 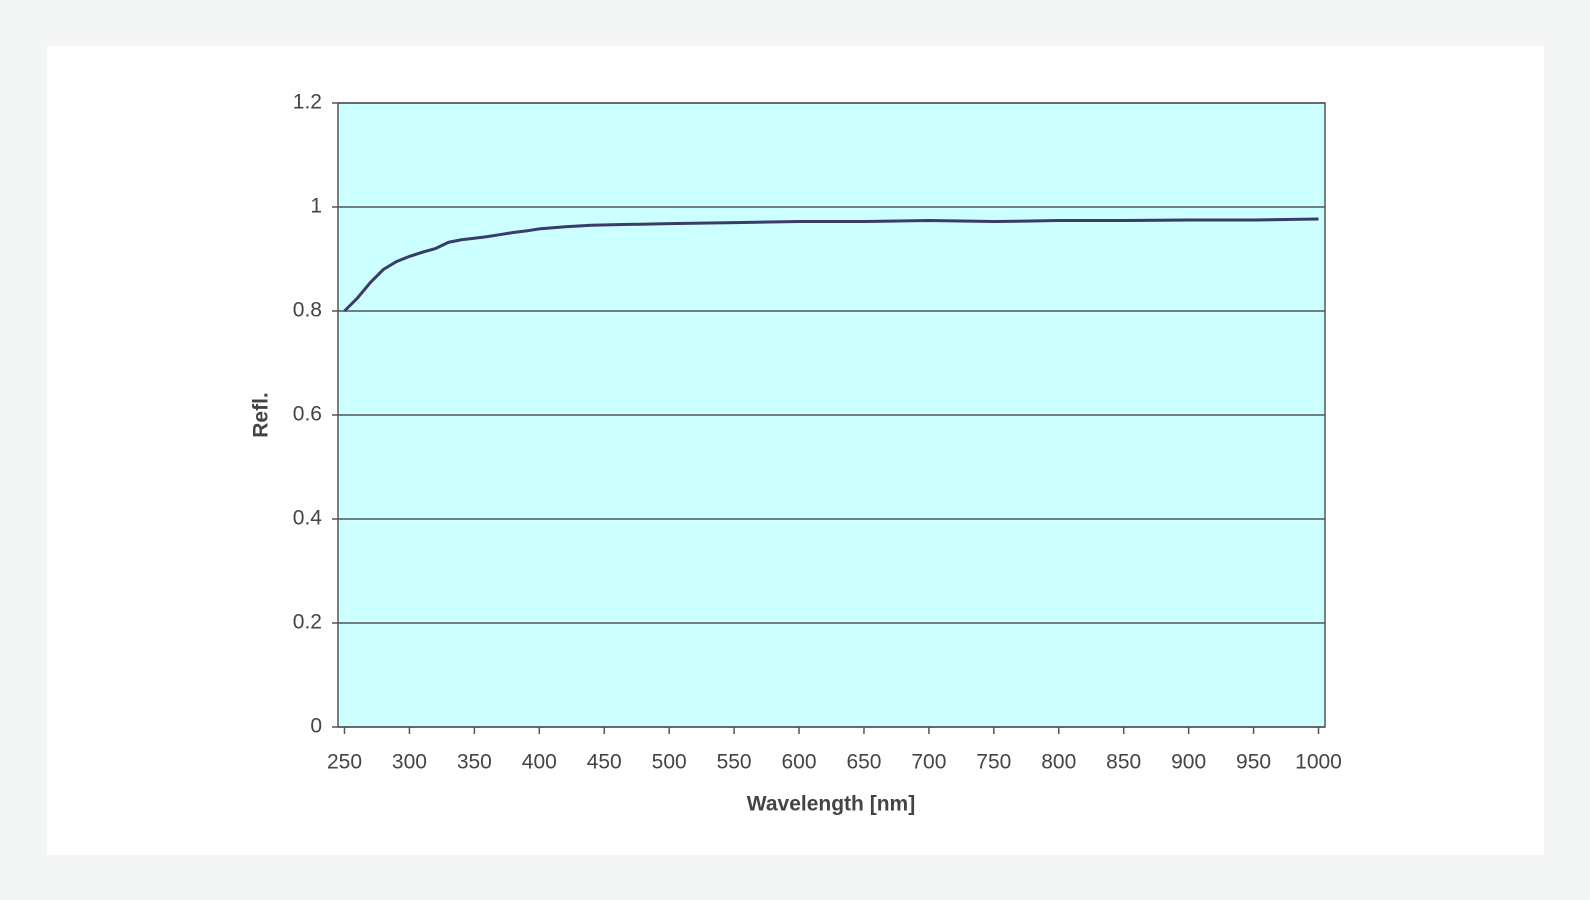 I want to click on x-tick-label: 850, so click(x=1123, y=762).